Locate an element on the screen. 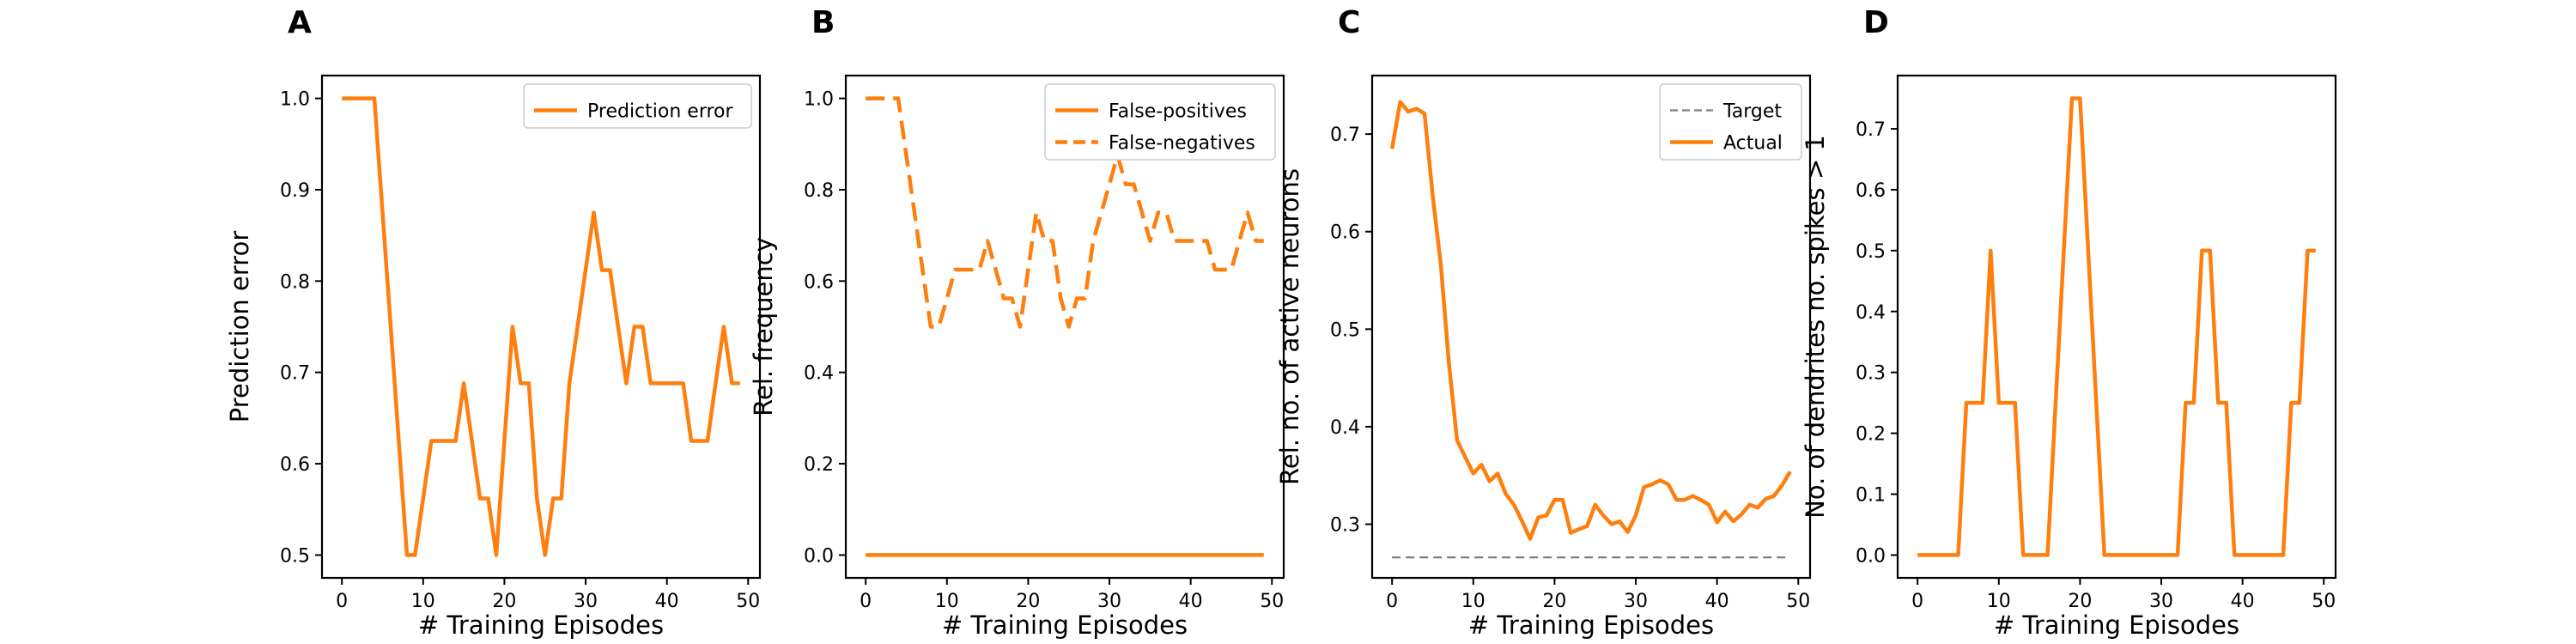 This screenshot has height=644, width=2576. y-axis-title: Rel. frequency is located at coordinates (764, 326).